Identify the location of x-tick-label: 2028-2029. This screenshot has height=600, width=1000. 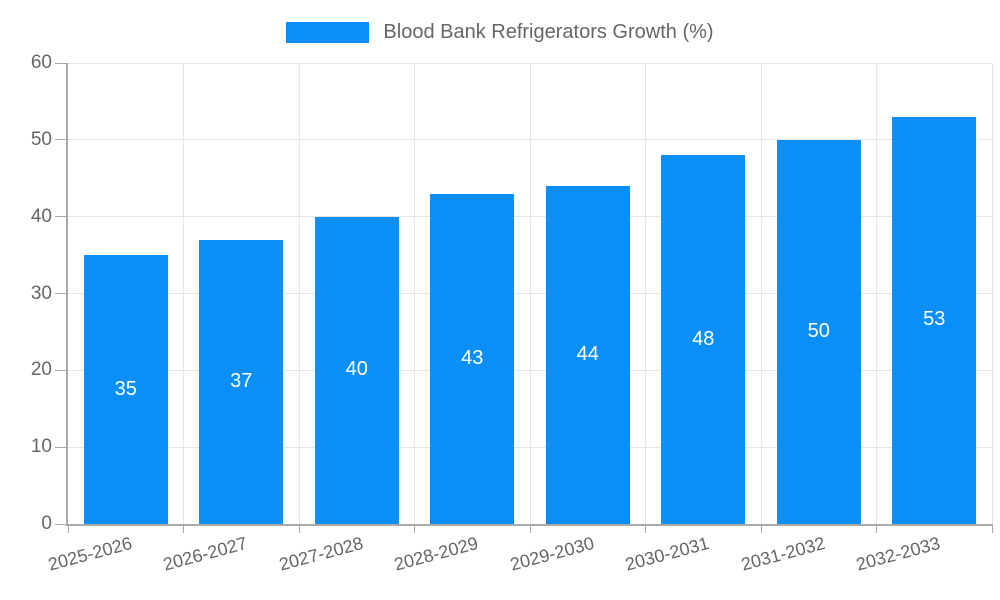
(436, 554).